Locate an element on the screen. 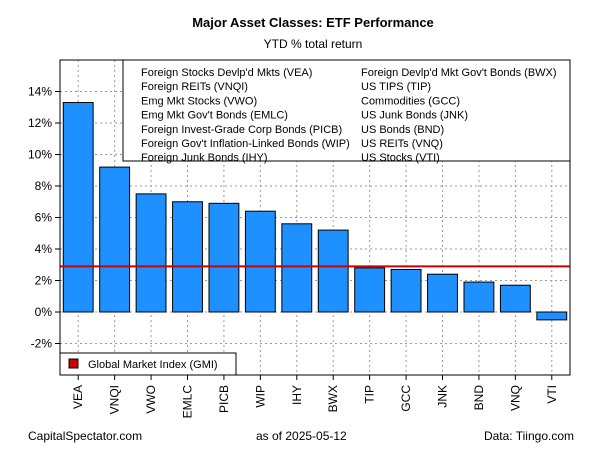 The image size is (600, 450). chart-subtitle: YTD % total return is located at coordinates (313, 44).